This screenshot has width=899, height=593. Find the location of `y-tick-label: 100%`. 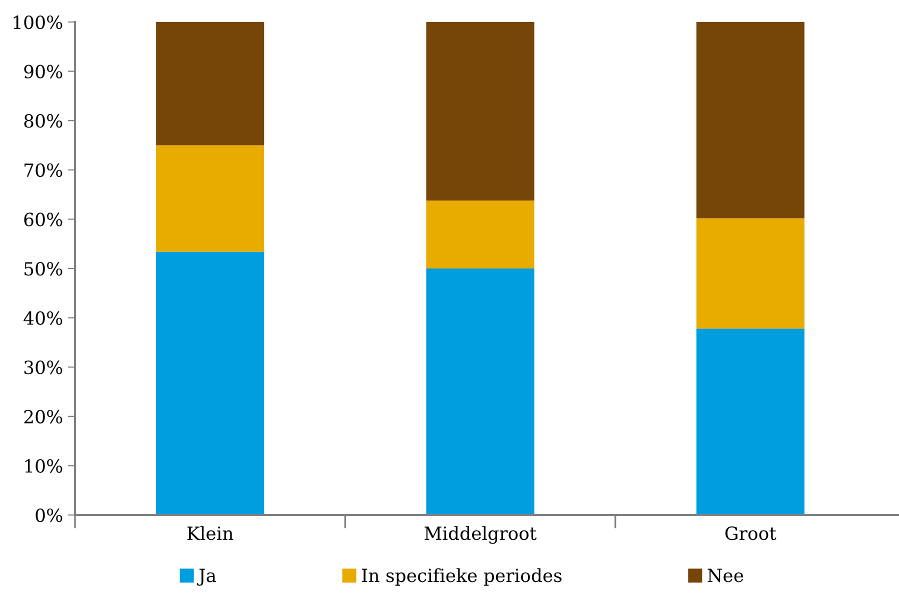

y-tick-label: 100% is located at coordinates (38, 22).